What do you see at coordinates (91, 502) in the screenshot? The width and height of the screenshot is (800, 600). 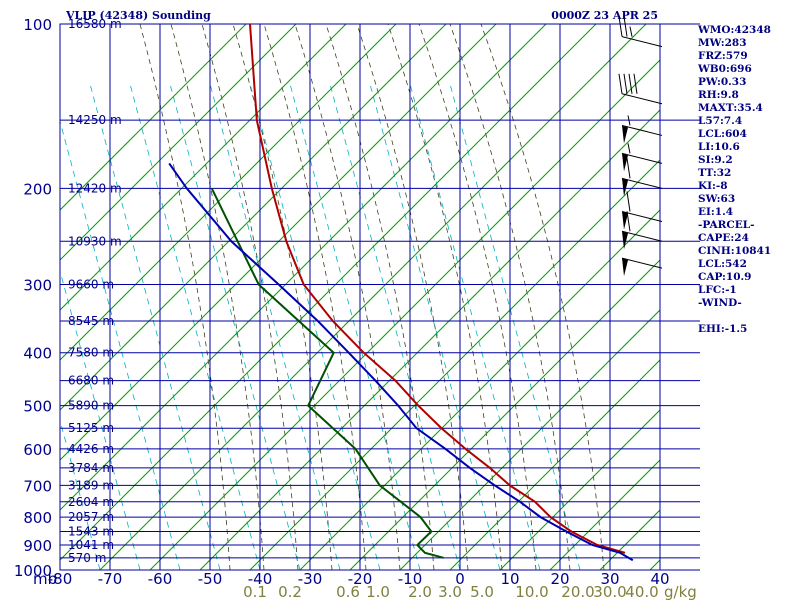 I see `height-label: 2604 m` at bounding box center [91, 502].